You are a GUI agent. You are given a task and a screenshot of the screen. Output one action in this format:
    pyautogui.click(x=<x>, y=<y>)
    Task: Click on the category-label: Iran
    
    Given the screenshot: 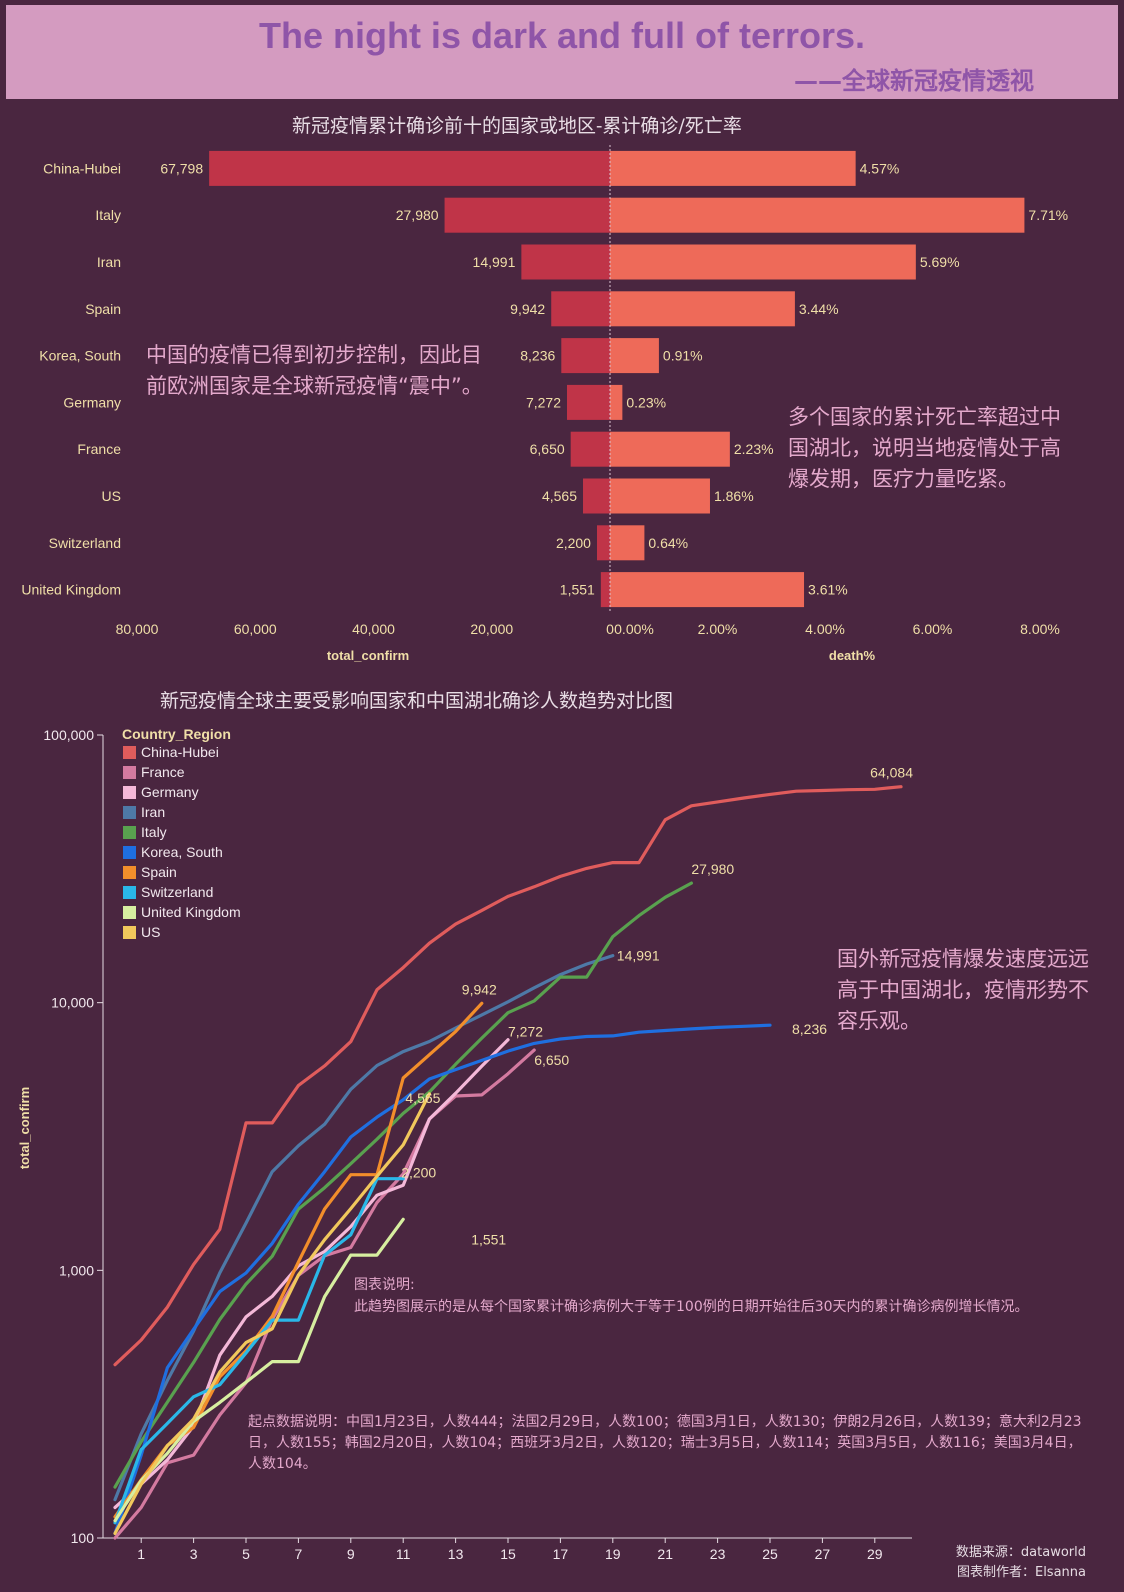 What is the action you would take?
    pyautogui.click(x=109, y=262)
    